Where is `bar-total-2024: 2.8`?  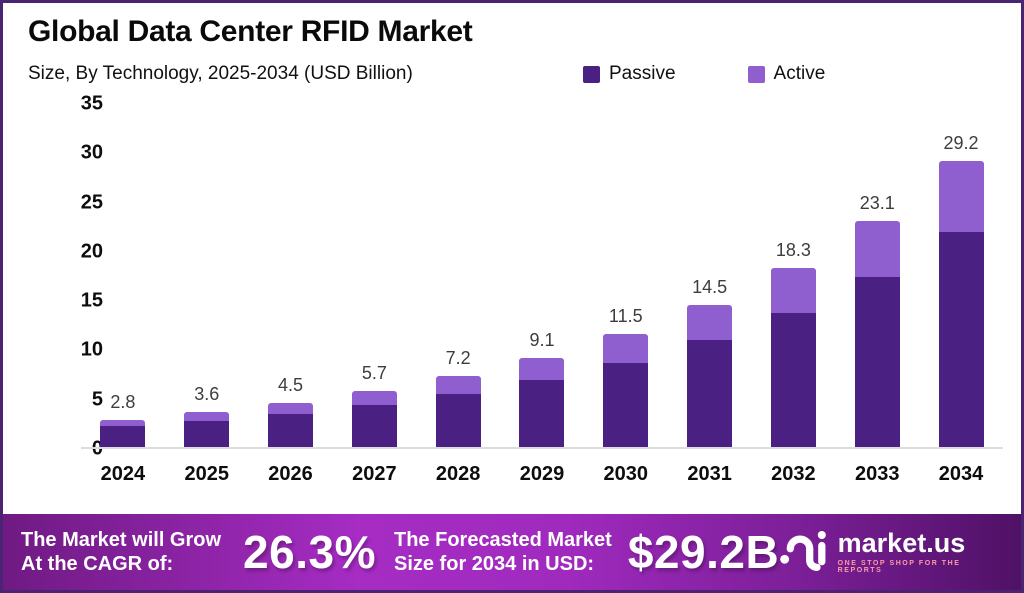
bar-total-2024: 2.8 is located at coordinates (123, 401).